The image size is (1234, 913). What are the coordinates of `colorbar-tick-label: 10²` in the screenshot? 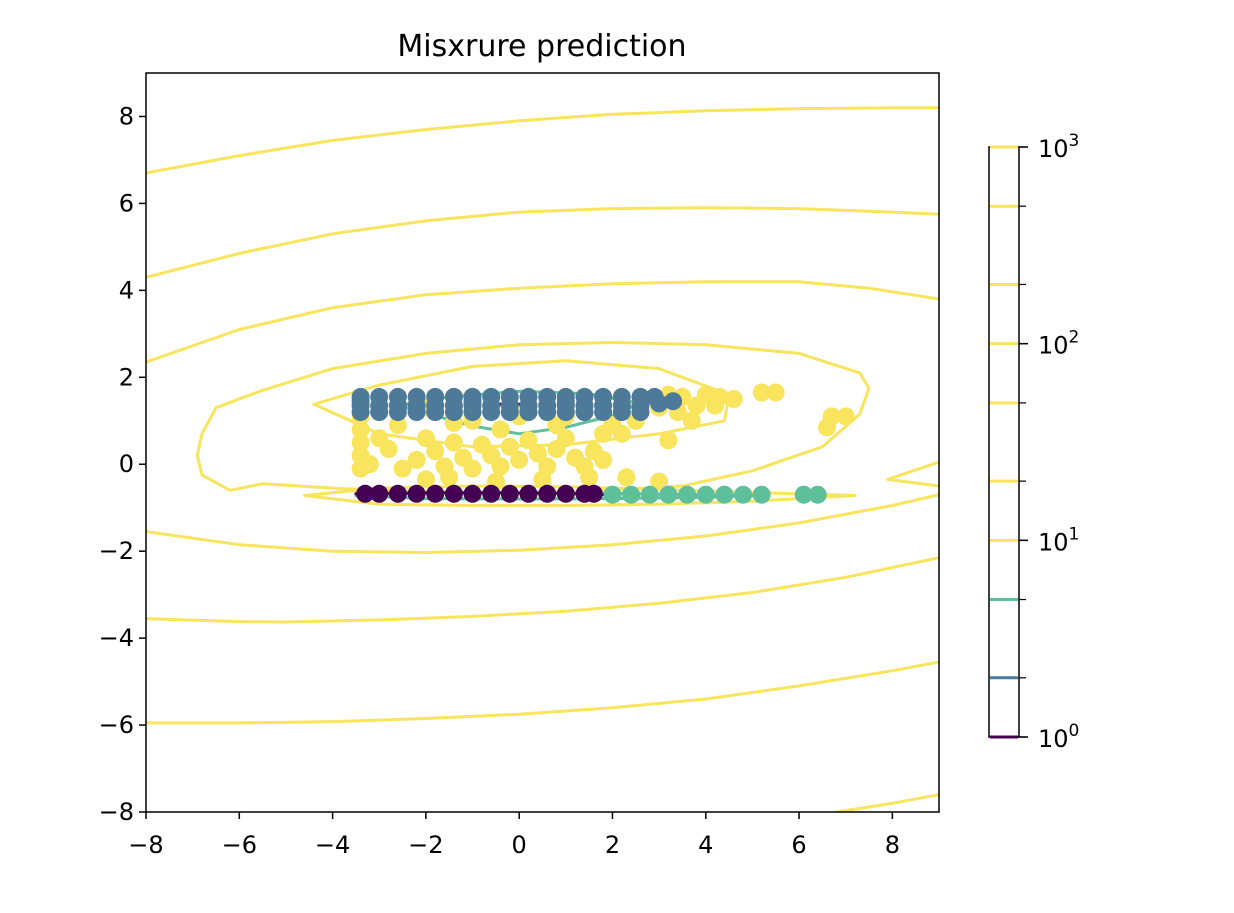 It's located at (1058, 344).